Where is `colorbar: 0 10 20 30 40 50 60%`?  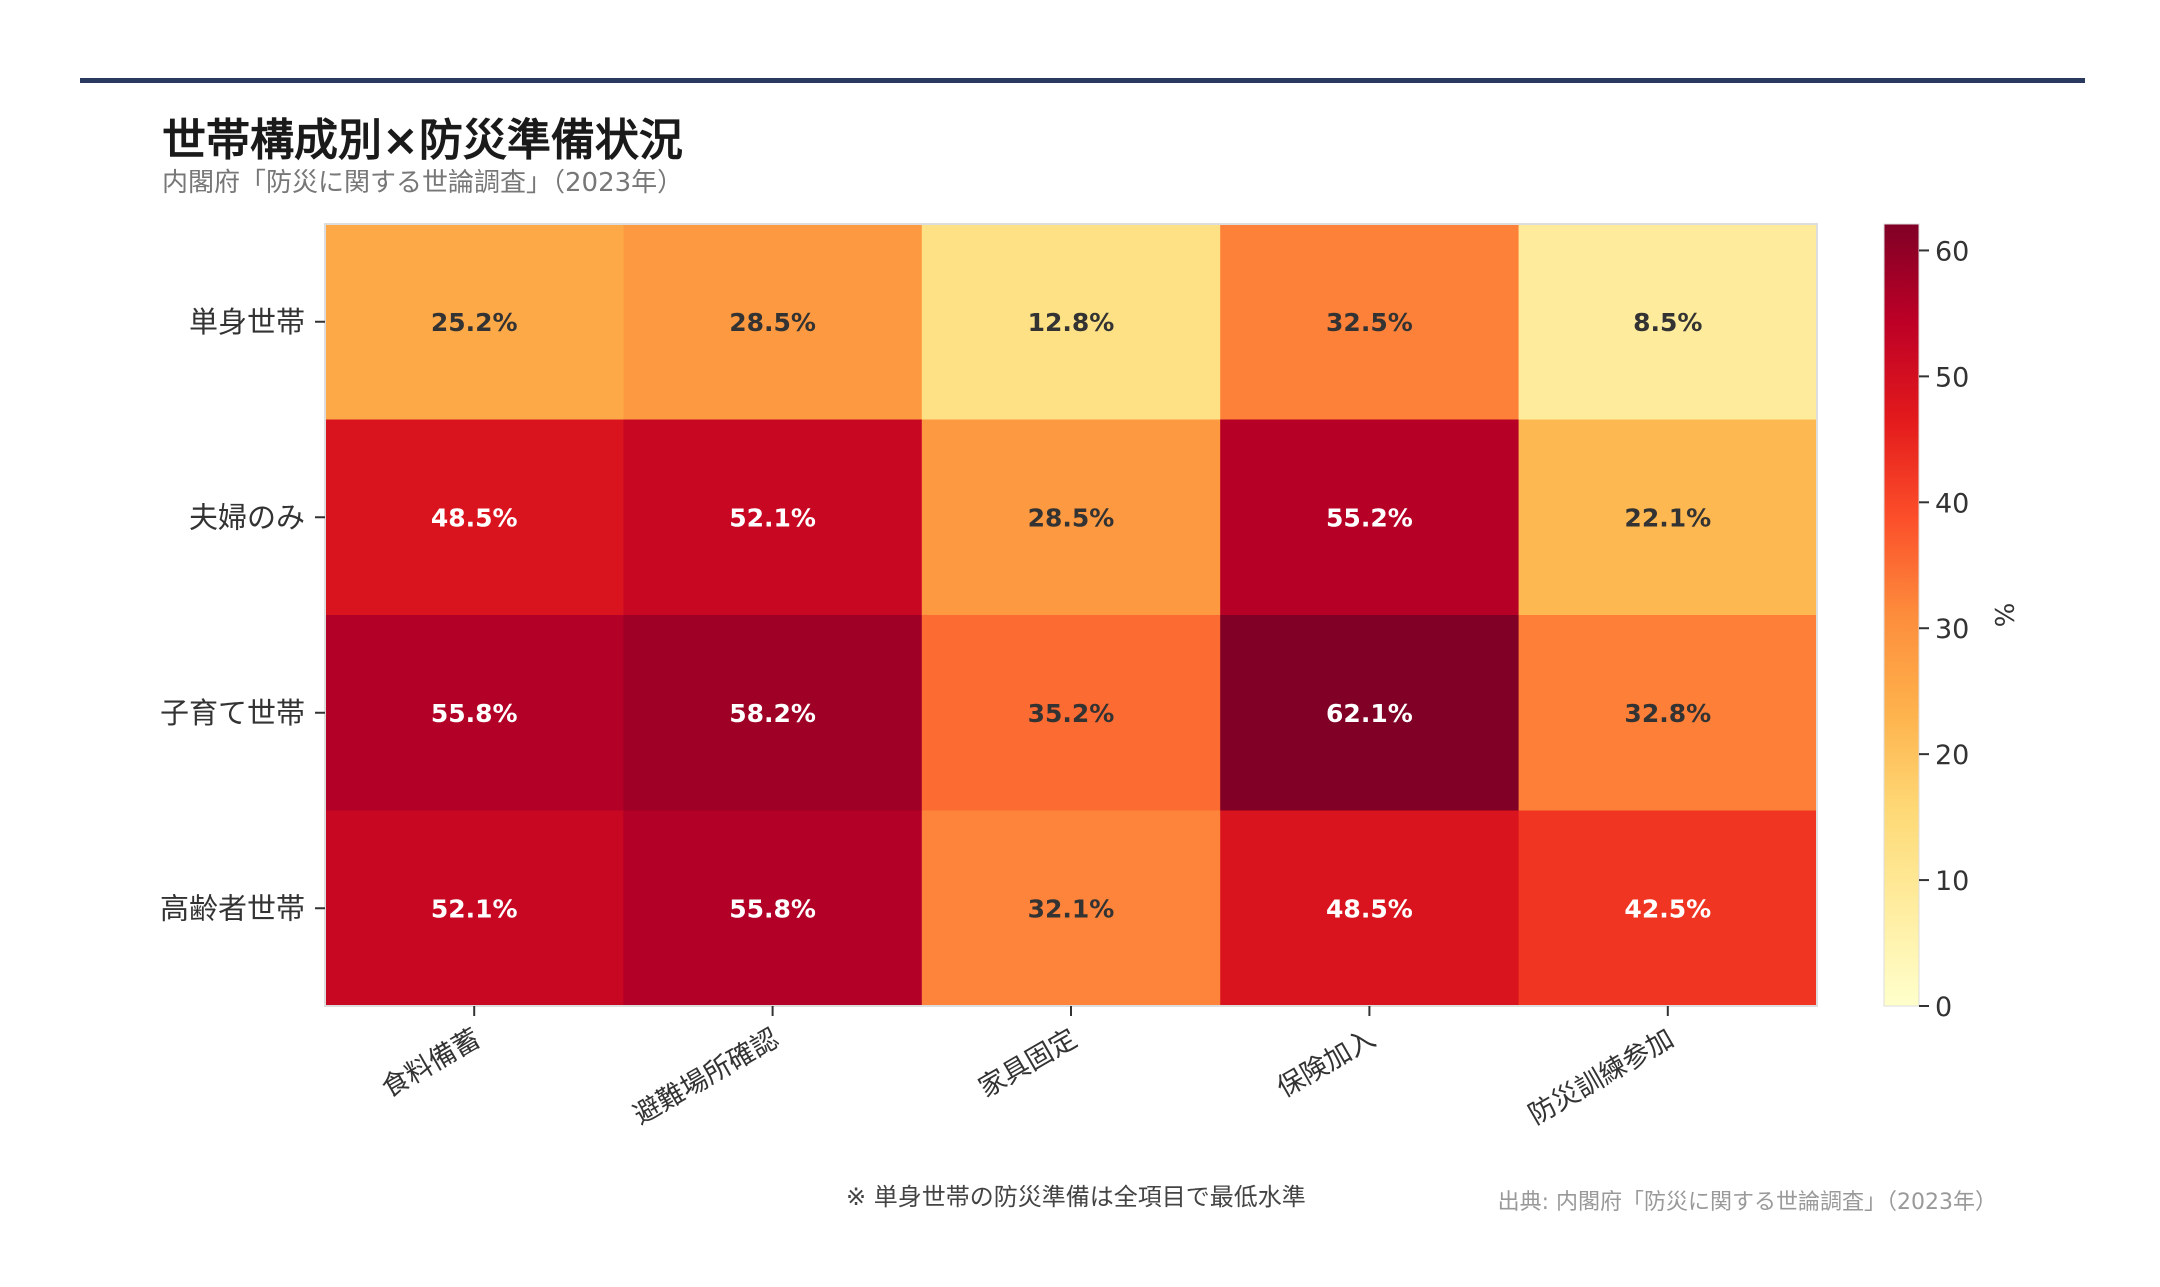 colorbar: 0 10 20 30 40 50 60% is located at coordinates (1950, 623).